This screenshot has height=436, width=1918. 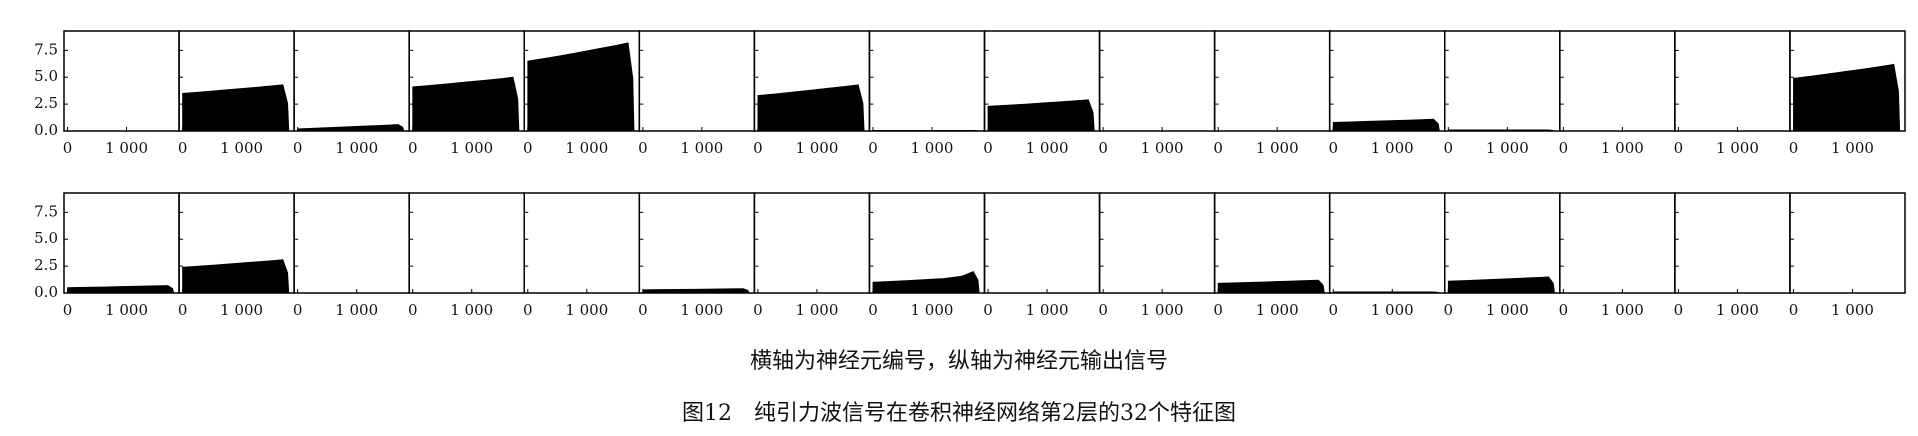 What do you see at coordinates (959, 413) in the screenshot?
I see `figure-title: 图12 纯引力波信号在卷积神经网络第2层的32个特征图` at bounding box center [959, 413].